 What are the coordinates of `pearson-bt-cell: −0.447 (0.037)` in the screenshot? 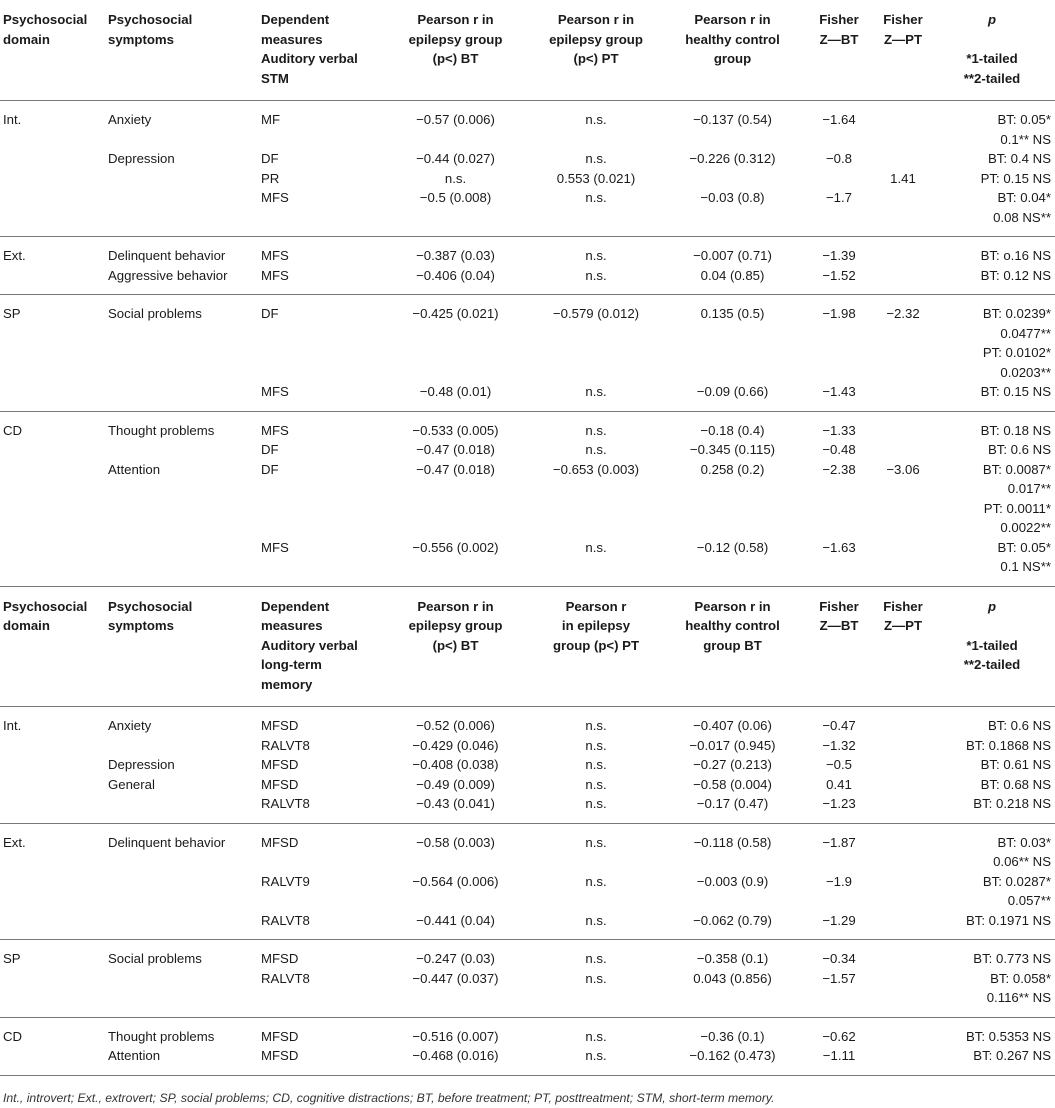 It's located at (455, 993).